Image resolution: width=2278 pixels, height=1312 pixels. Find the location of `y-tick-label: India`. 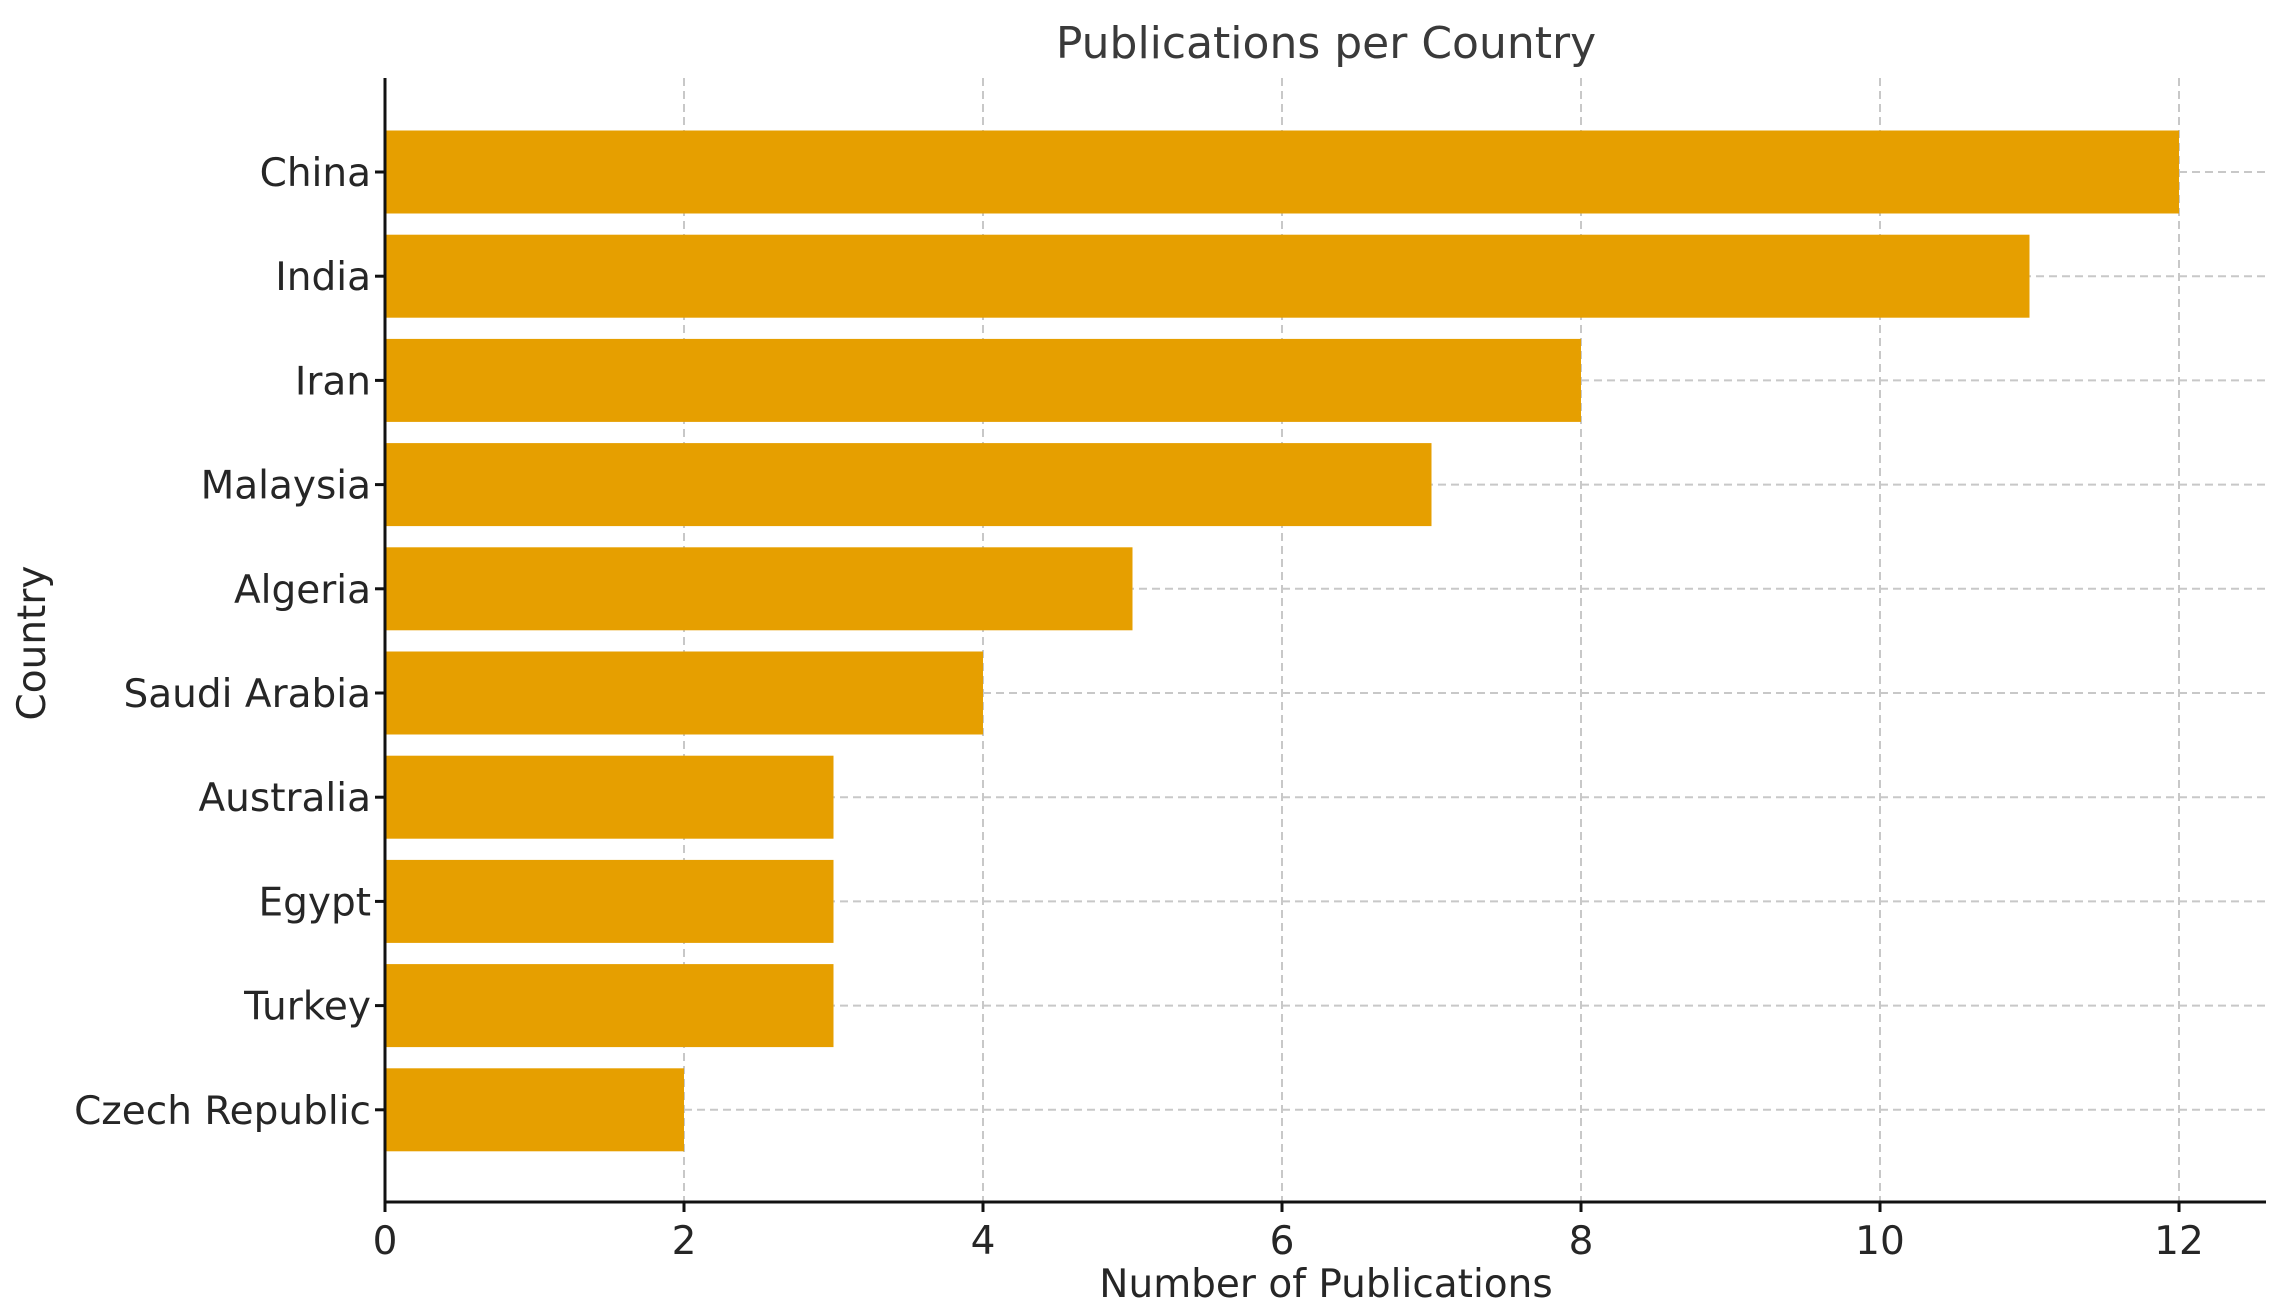

y-tick-label: India is located at coordinates (323, 277).